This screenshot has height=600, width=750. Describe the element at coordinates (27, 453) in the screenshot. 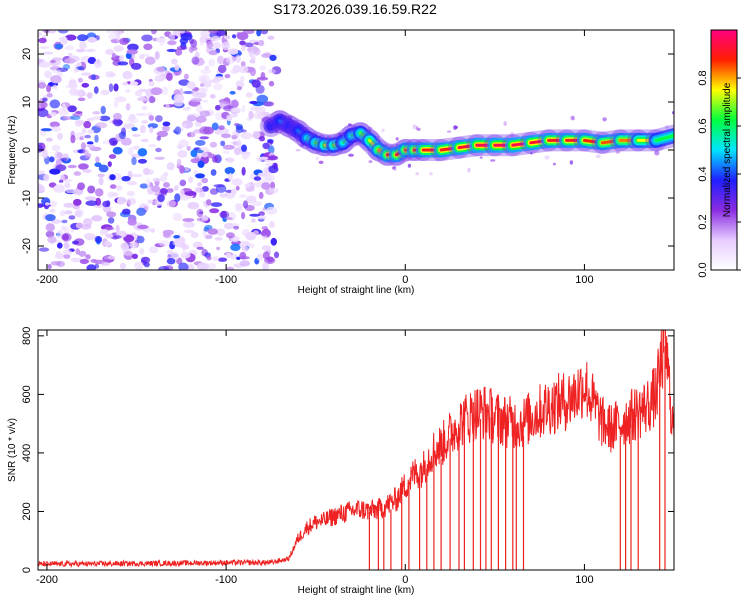

I see `y-tick-label: 400` at that location.